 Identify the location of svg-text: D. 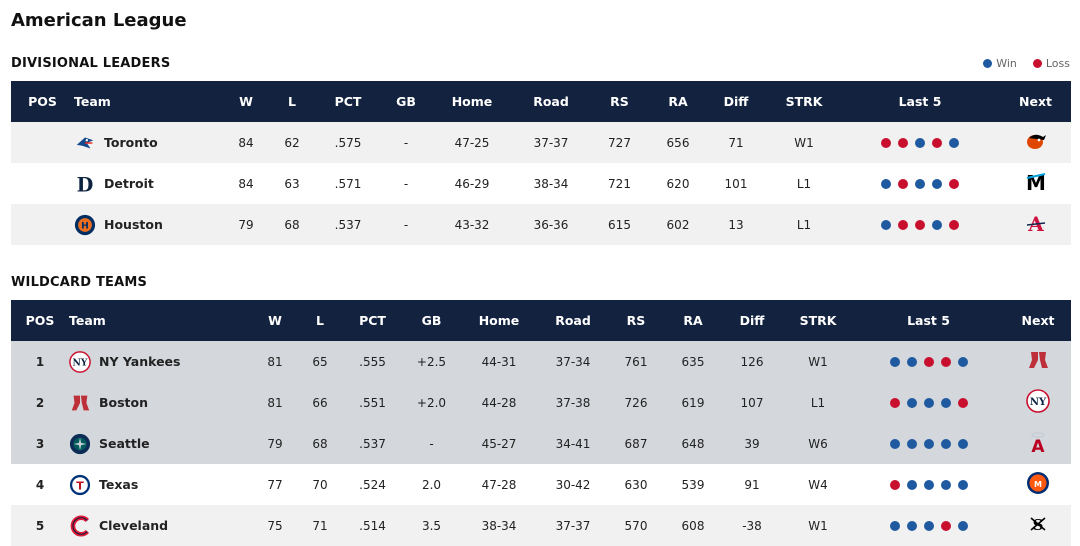
(85, 184).